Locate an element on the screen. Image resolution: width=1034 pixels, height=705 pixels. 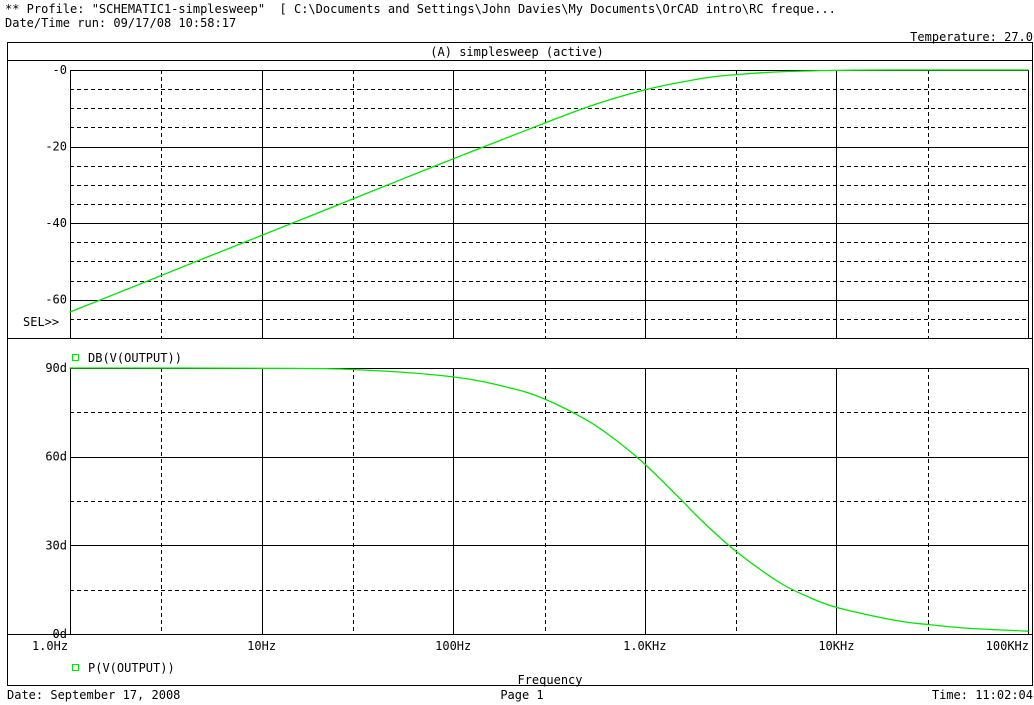
footer-date: Date: September 17, 2008 is located at coordinates (94, 695).